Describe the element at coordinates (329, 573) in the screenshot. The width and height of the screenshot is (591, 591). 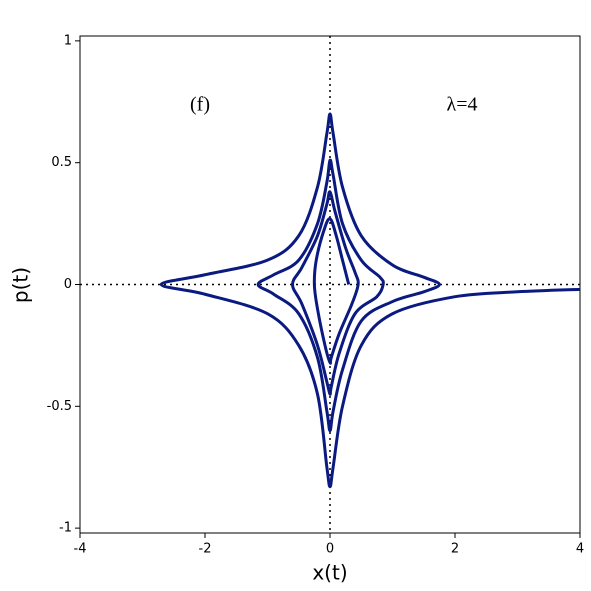
I see `x-axis-label: x(t)` at that location.